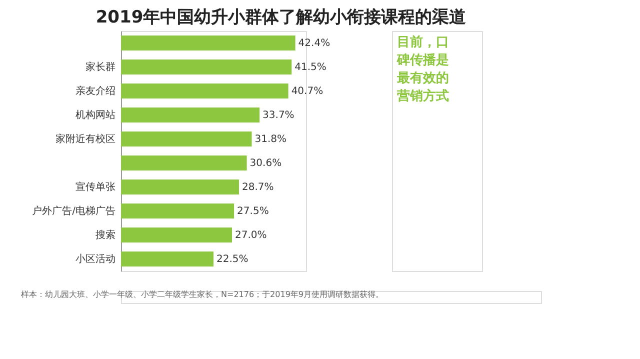 The height and width of the screenshot is (359, 640). Describe the element at coordinates (258, 187) in the screenshot. I see `data-label: 28.7%` at that location.